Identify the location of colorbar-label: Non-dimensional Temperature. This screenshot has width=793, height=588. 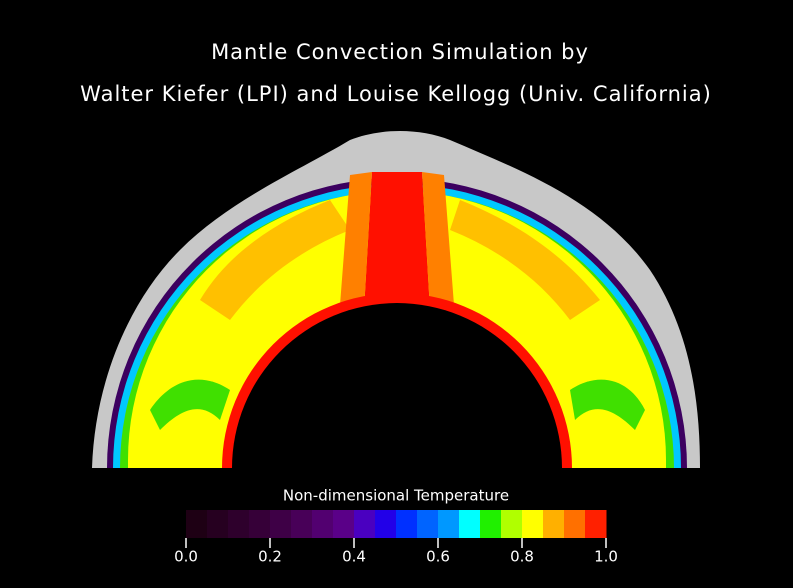
(396, 496).